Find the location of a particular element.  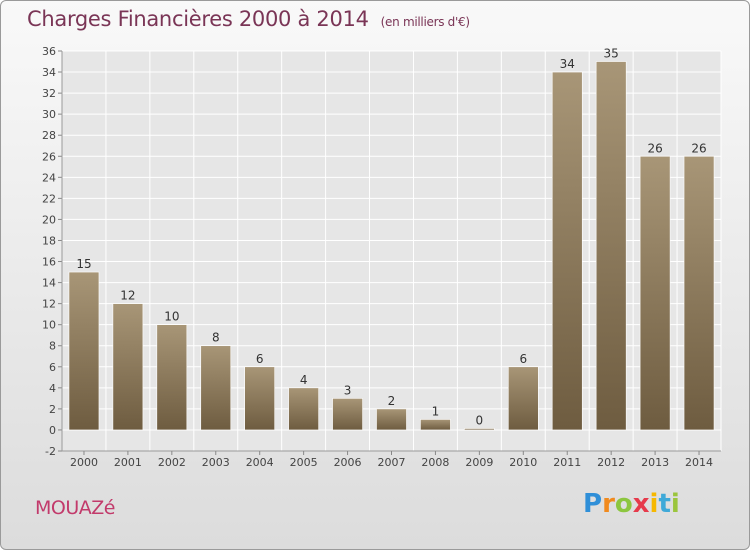

x-tick-label: 2006 is located at coordinates (348, 462).